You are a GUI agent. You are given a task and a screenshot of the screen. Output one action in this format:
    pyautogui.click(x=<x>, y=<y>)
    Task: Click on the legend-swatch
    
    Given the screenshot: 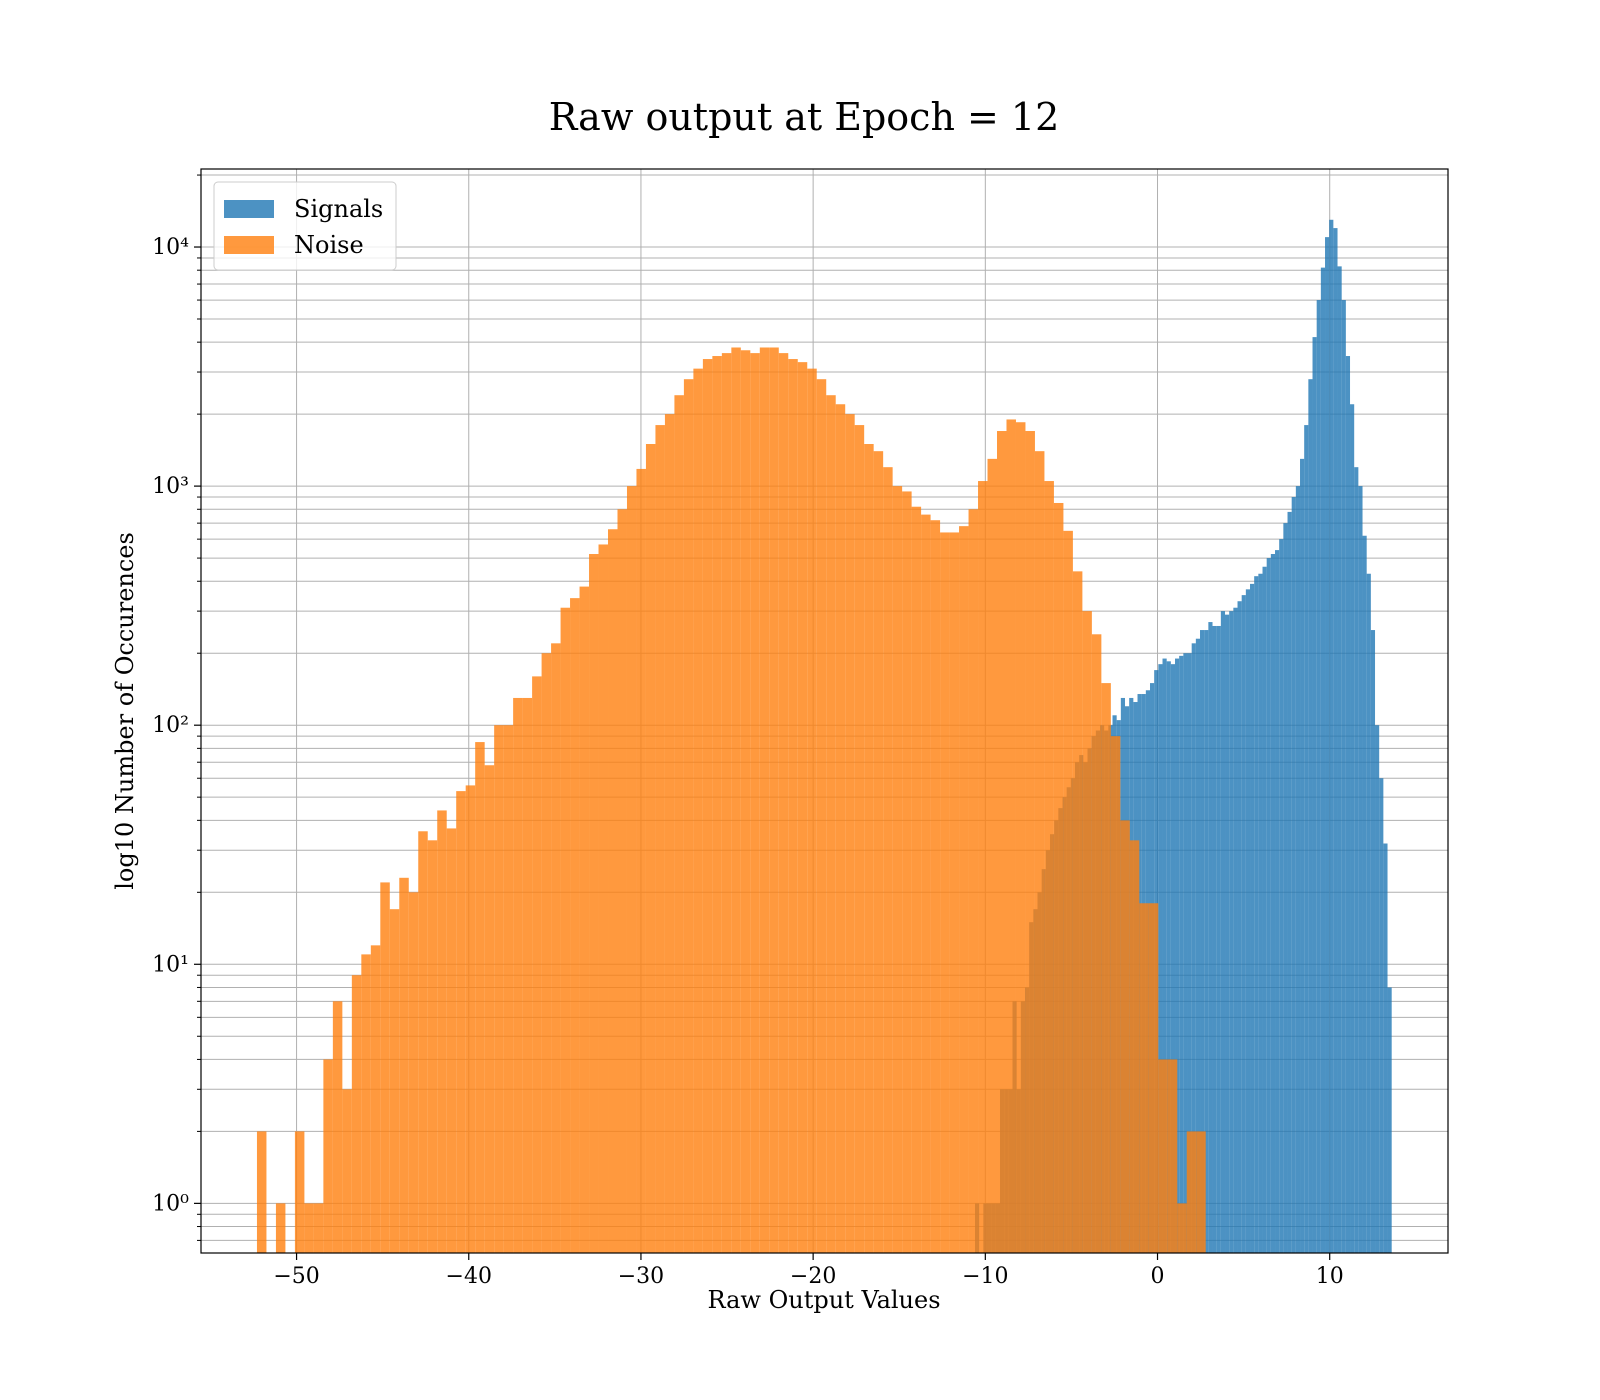 What is the action you would take?
    pyautogui.click(x=249, y=245)
    